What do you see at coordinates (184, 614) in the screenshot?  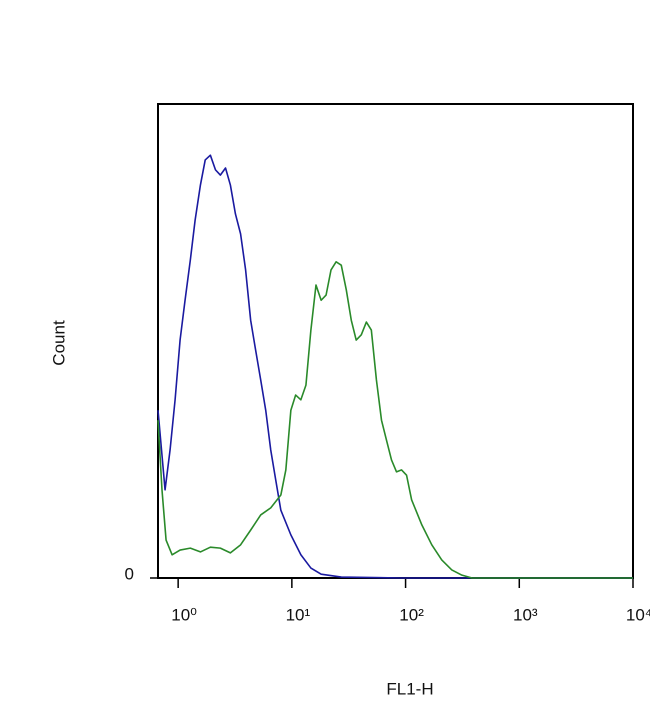 I see `x-tick-label: 10⁰` at bounding box center [184, 614].